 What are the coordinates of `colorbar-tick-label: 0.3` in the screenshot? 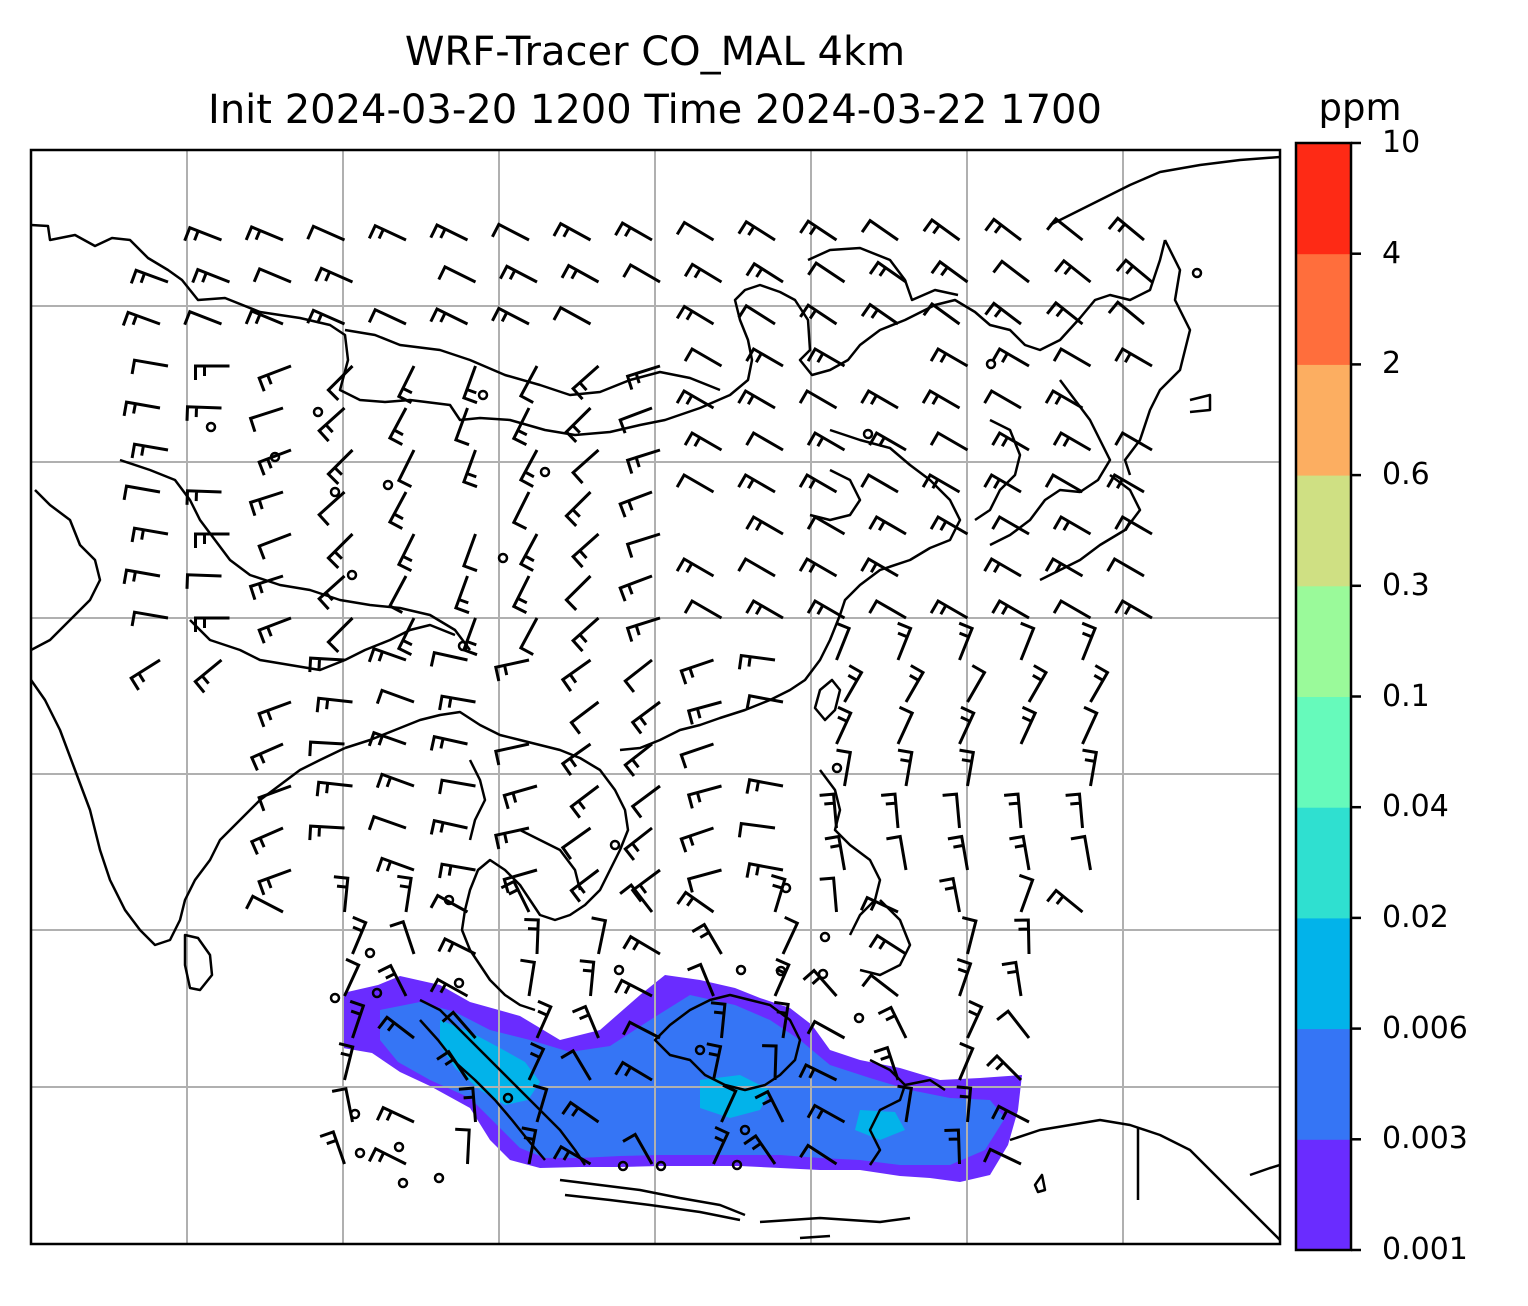 It's located at (1406, 585).